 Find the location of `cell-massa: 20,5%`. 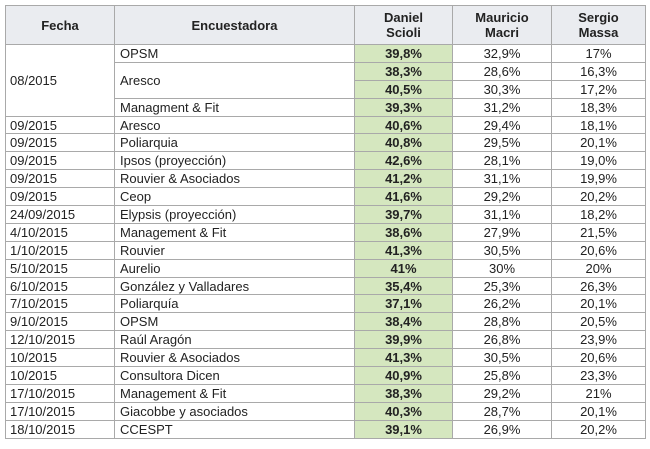

cell-massa: 20,5% is located at coordinates (598, 322).